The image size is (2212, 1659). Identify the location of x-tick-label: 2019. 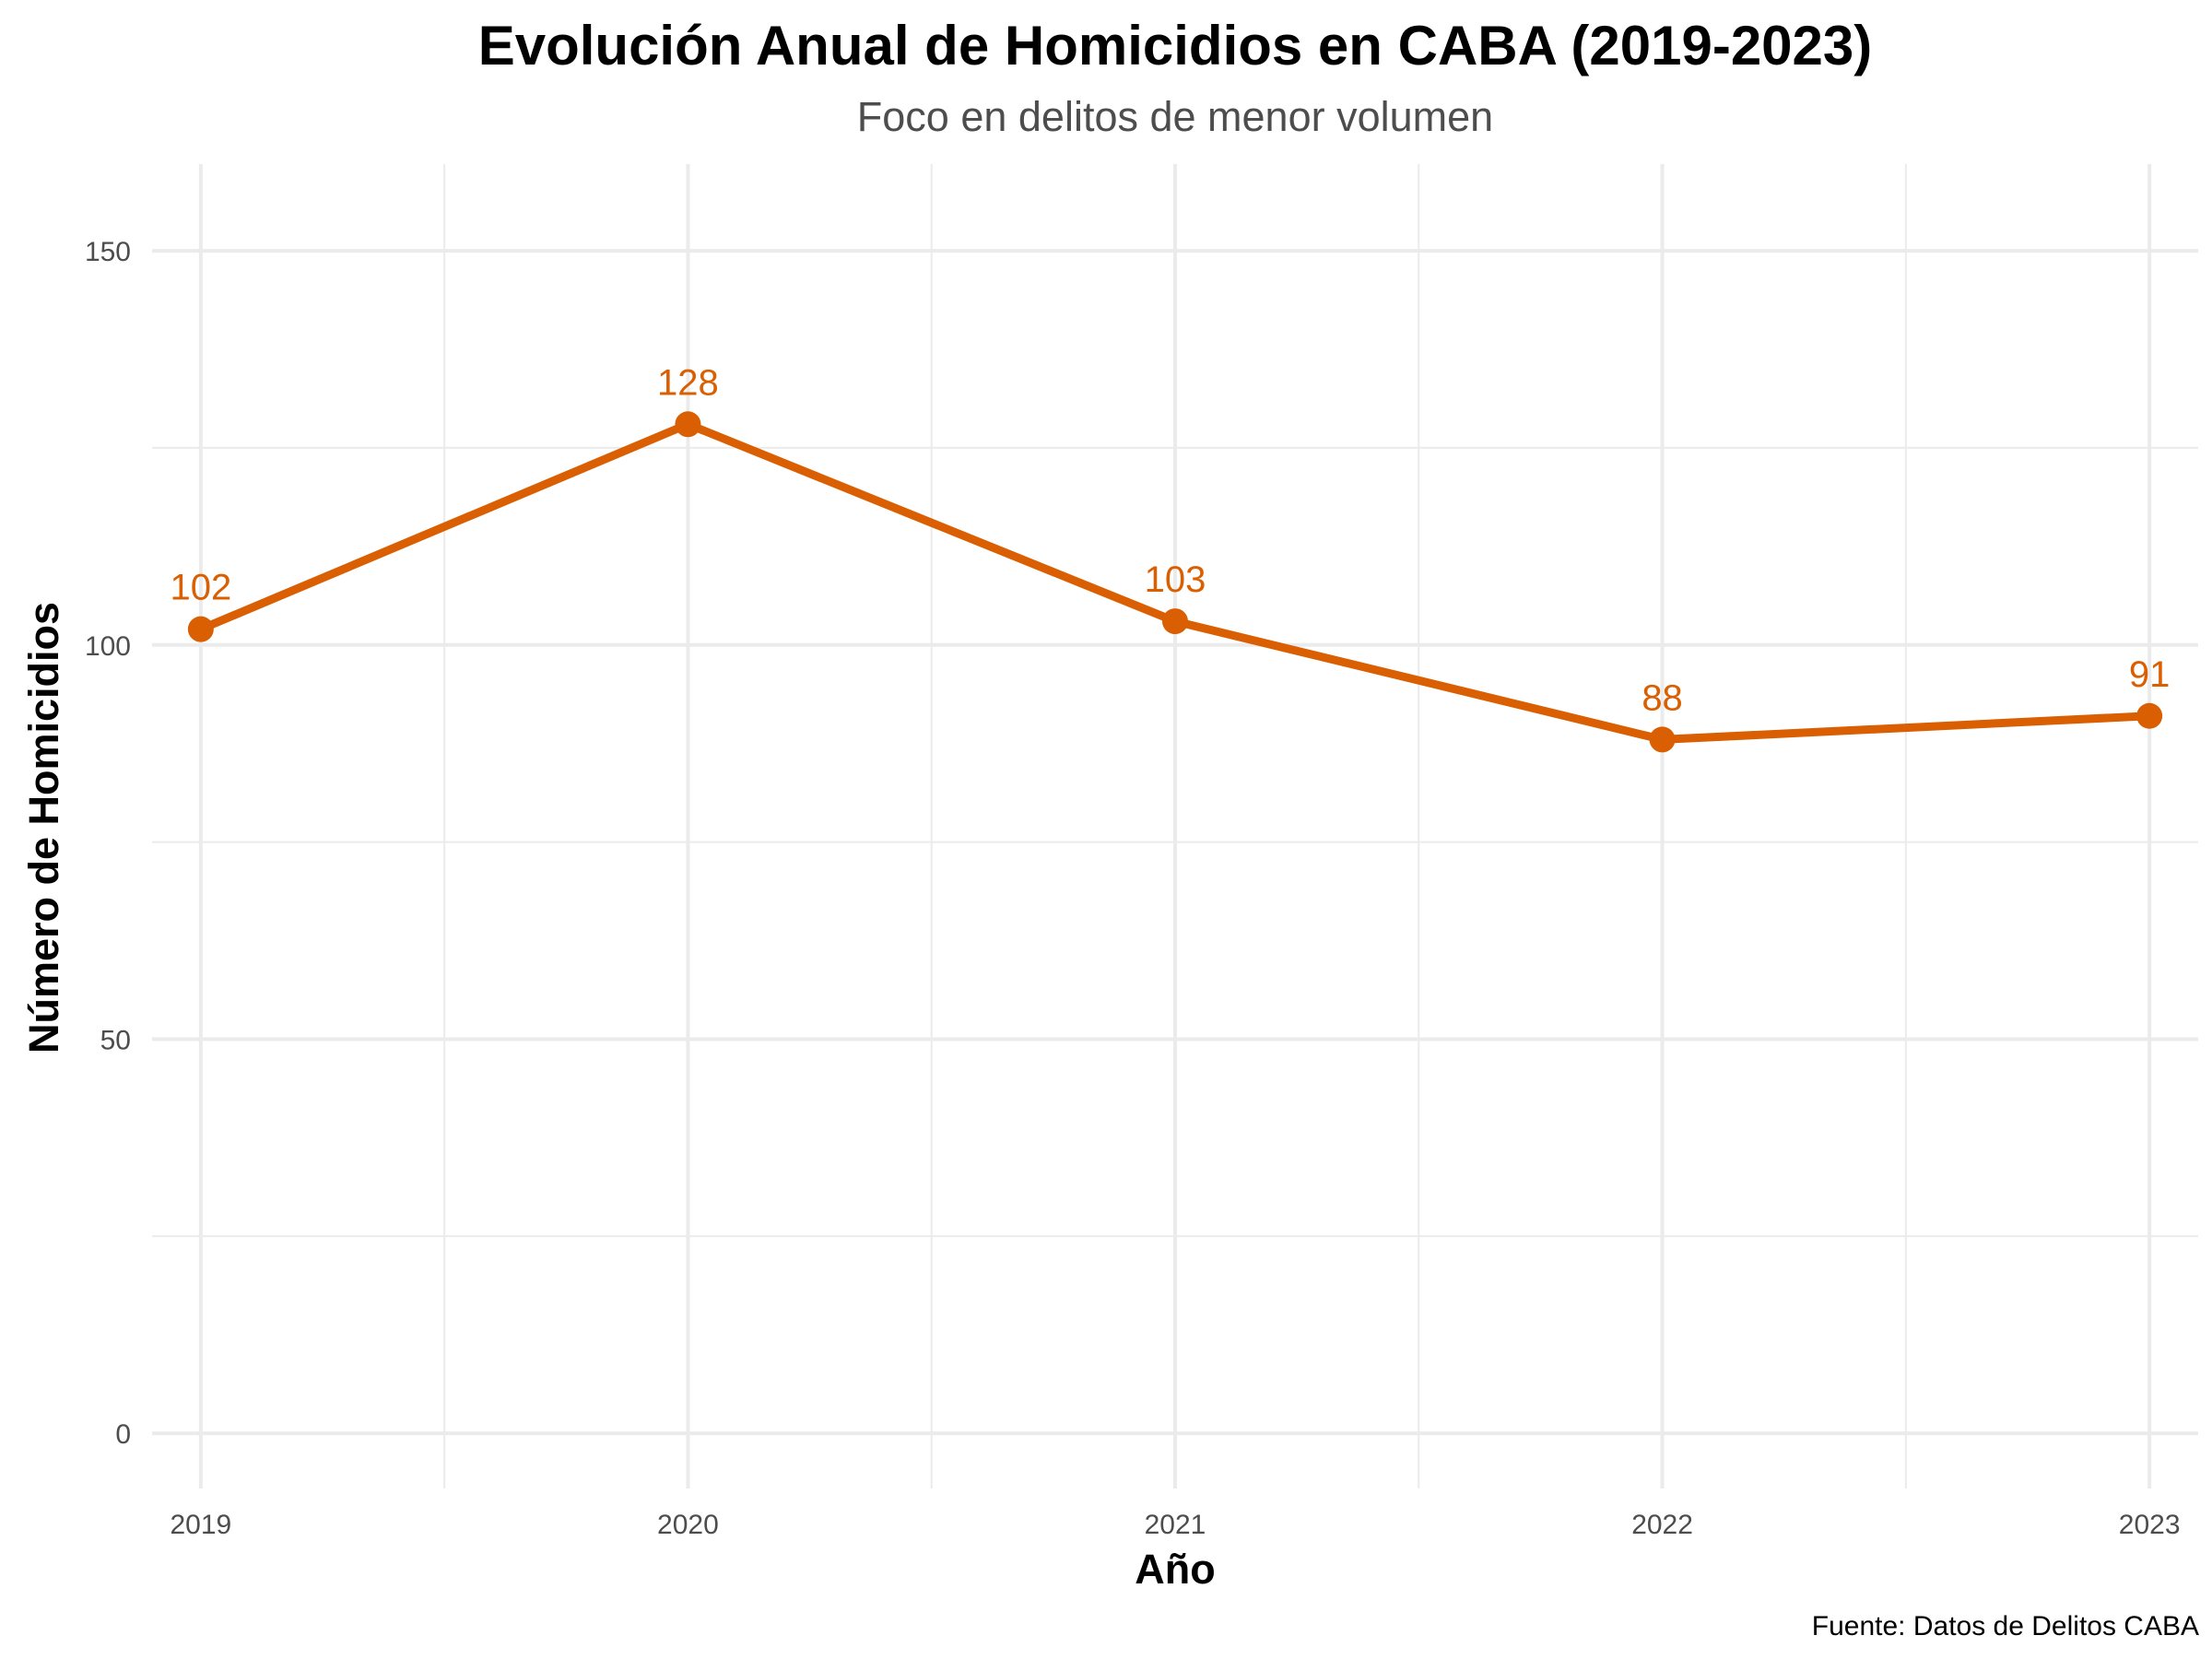
(200, 1525).